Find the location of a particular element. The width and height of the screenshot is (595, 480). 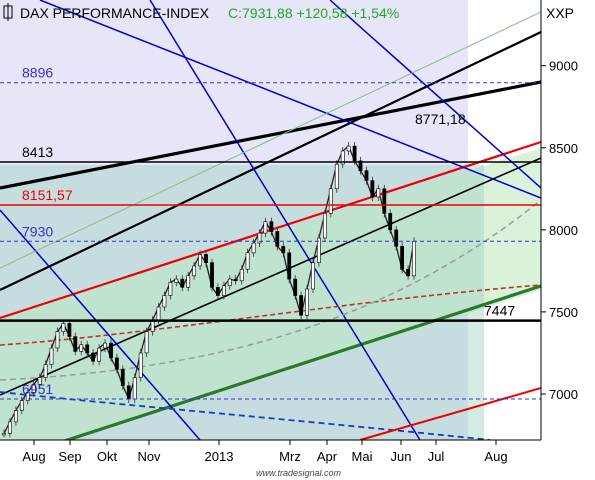

currency-label: XXP is located at coordinates (560, 13).